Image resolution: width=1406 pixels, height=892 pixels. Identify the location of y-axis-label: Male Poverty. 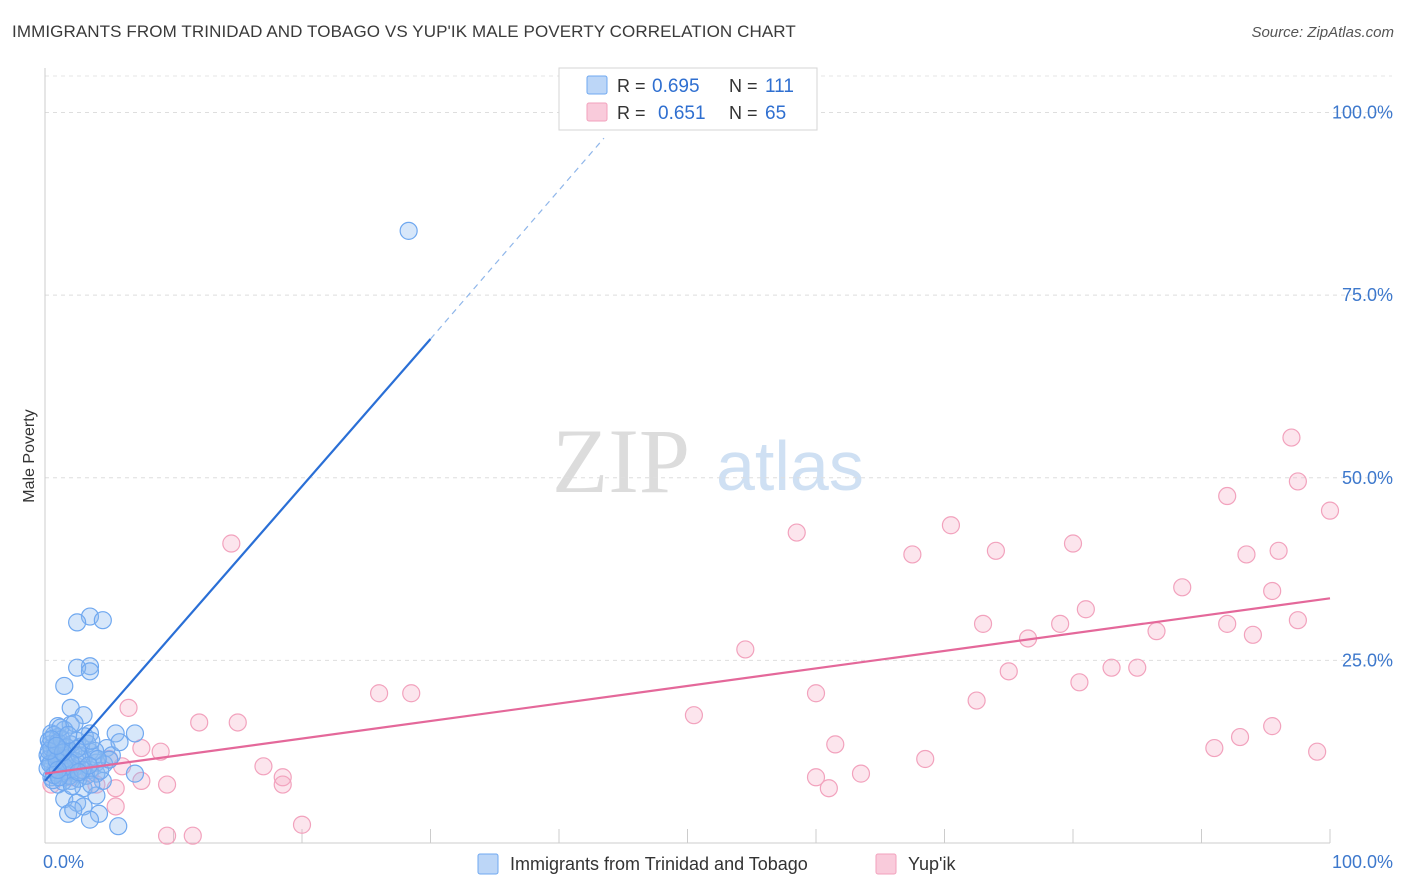
(29, 455).